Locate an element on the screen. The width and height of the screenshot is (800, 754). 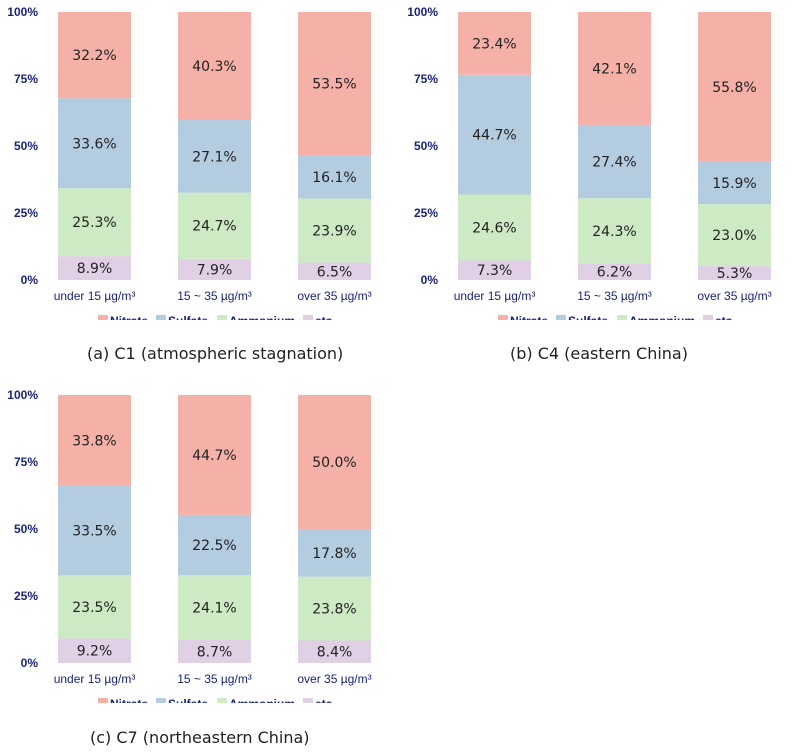
data-label: 22.5% is located at coordinates (214, 546).